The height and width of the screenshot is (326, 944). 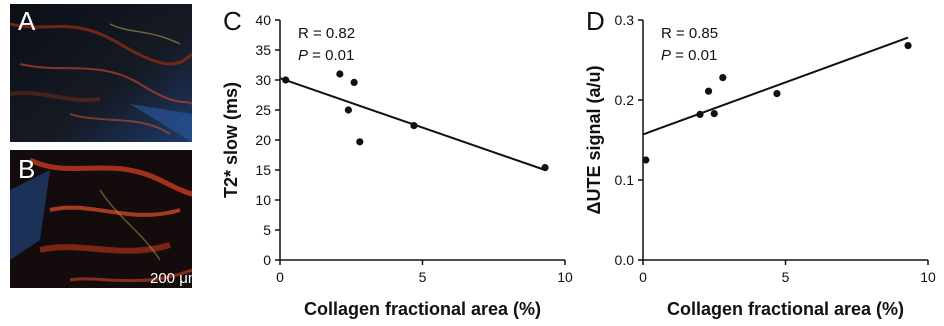 What do you see at coordinates (263, 110) in the screenshot?
I see `y-tick-label: 25` at bounding box center [263, 110].